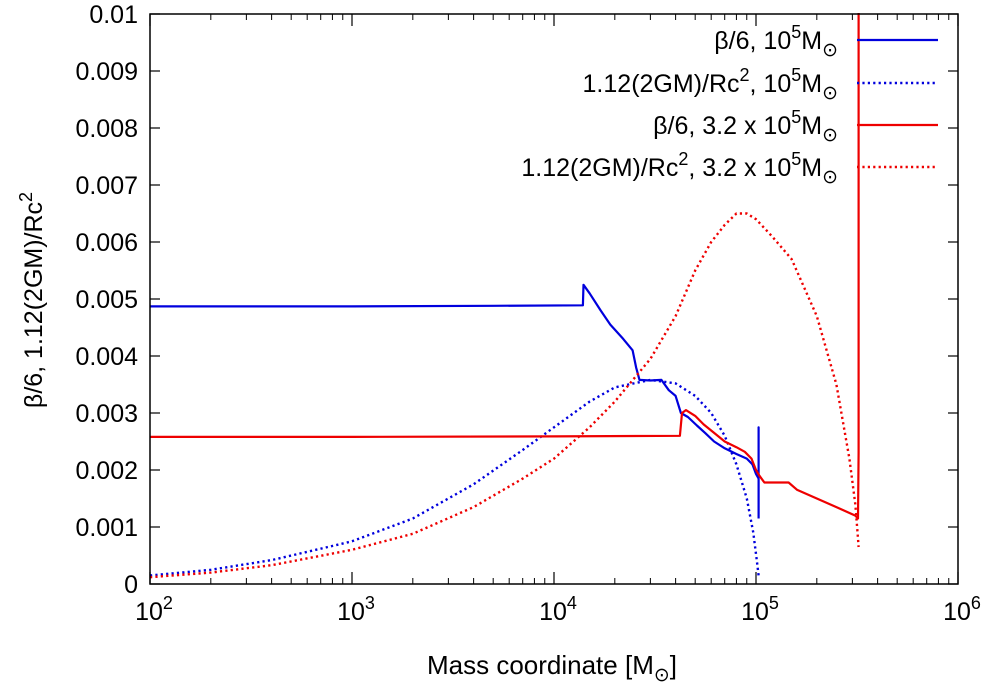 Image resolution: width=981 pixels, height=689 pixels. Describe the element at coordinates (572, 603) in the screenshot. I see `x-tick-exp: 4` at that location.